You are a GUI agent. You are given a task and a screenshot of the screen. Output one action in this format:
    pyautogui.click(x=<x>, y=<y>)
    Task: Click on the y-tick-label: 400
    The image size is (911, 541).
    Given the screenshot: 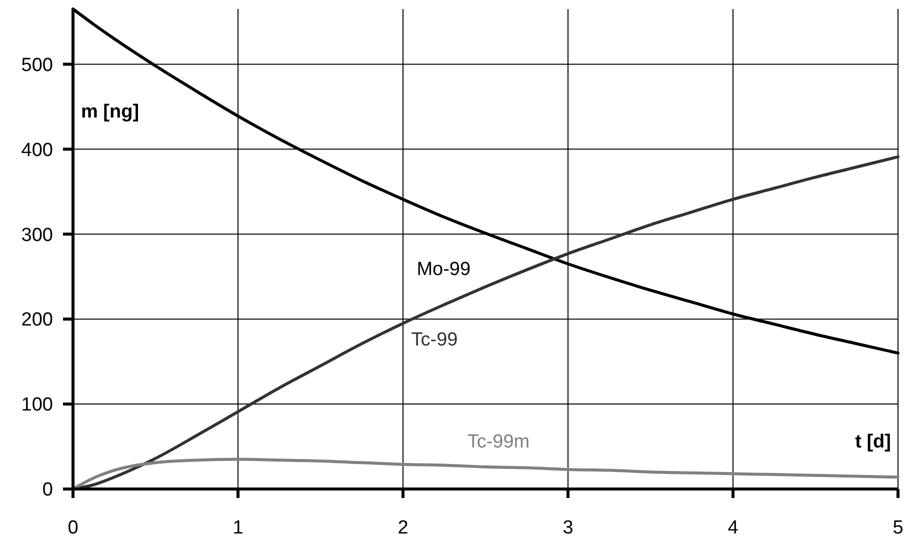 What is the action you would take?
    pyautogui.click(x=37, y=150)
    